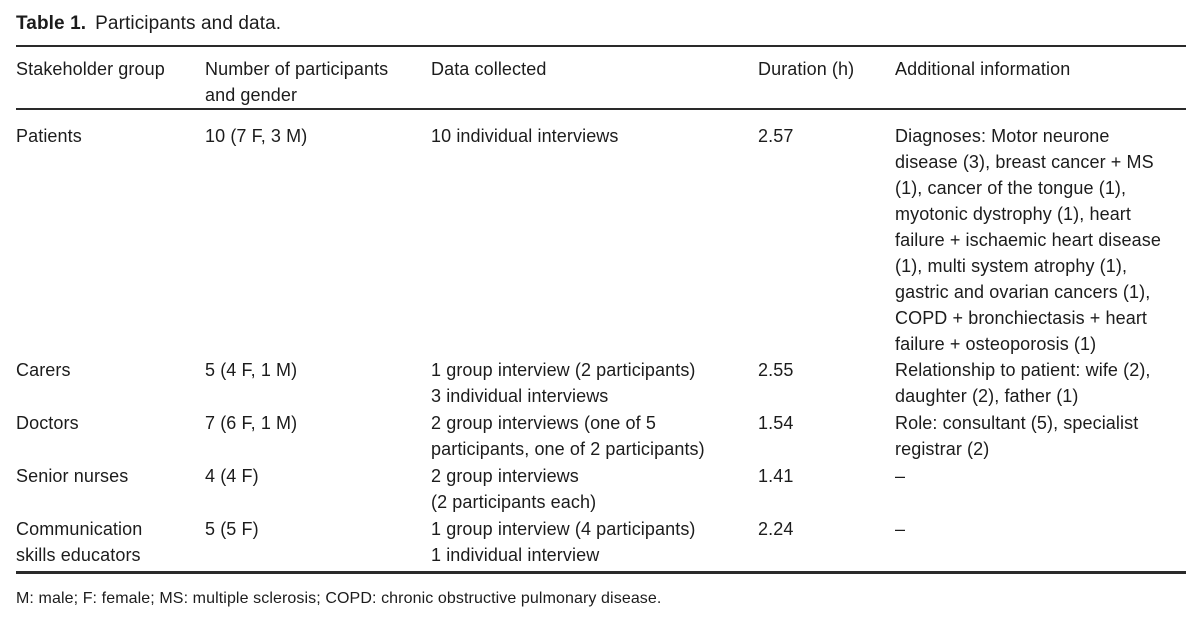  Describe the element at coordinates (43, 370) in the screenshot. I see `cell-group: Carers` at that location.